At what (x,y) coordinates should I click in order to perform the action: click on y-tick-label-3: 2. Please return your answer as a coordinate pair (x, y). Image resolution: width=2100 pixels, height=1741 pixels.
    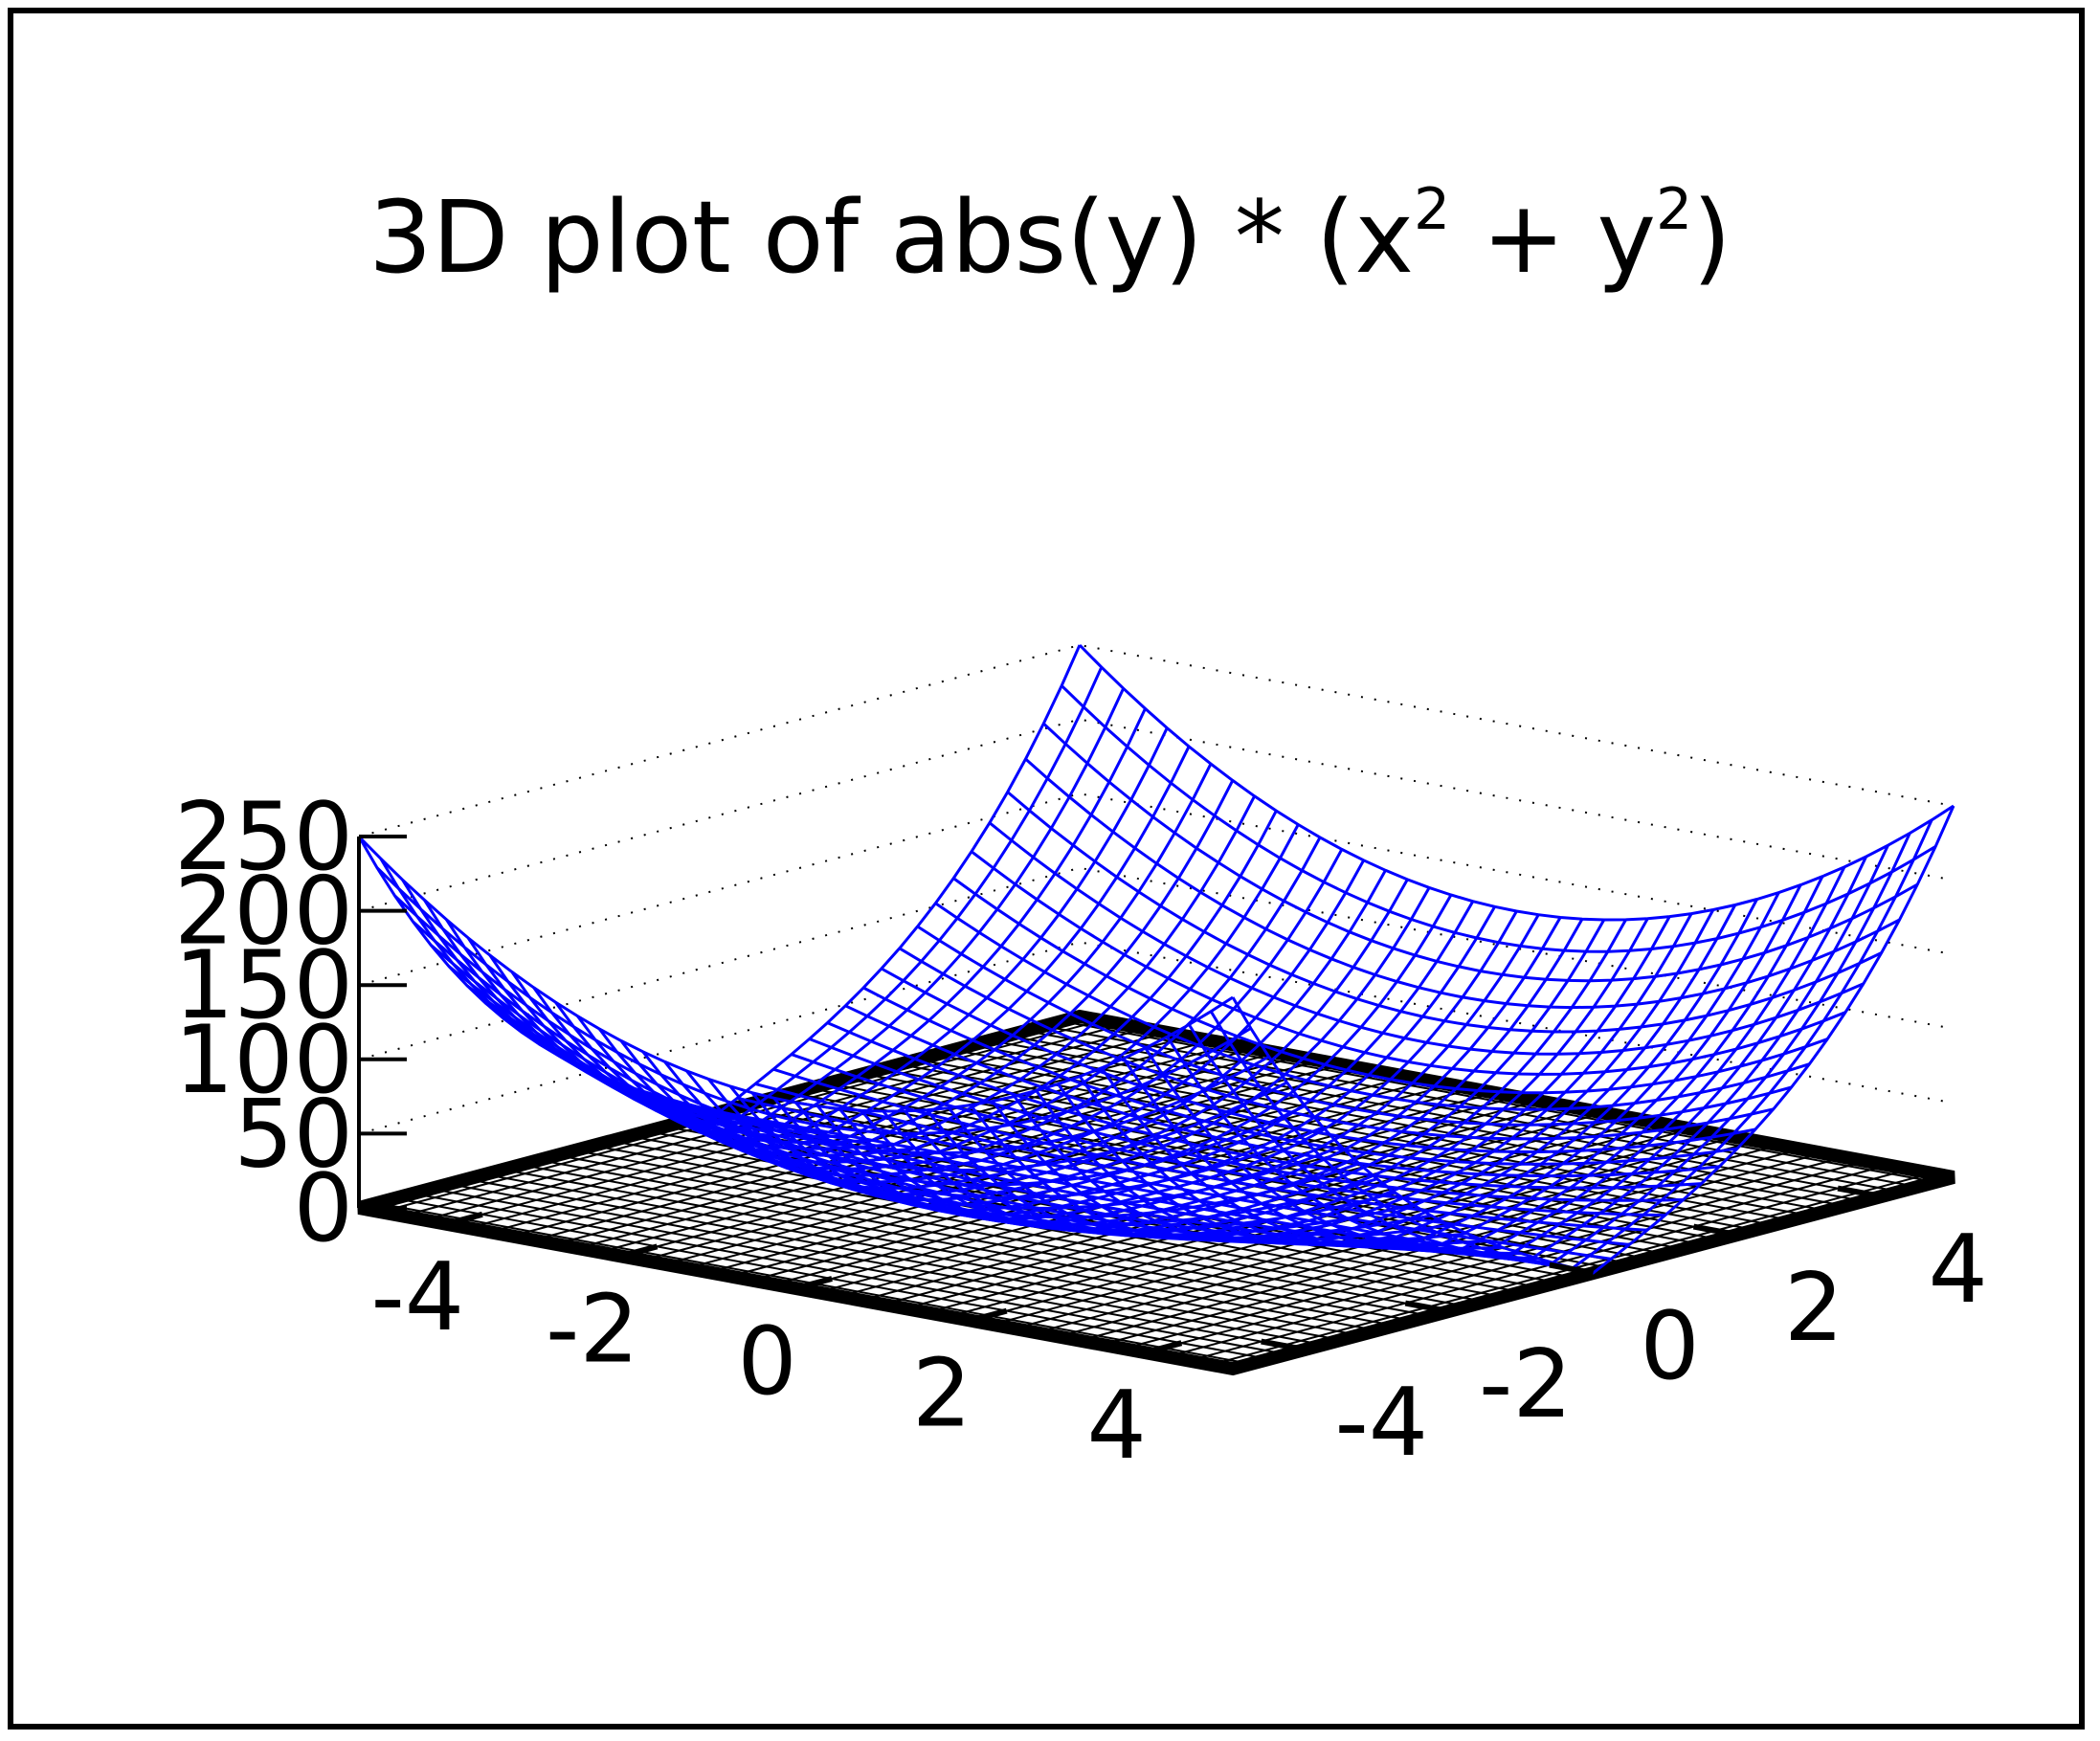
    Looking at the image, I should click on (1813, 1308).